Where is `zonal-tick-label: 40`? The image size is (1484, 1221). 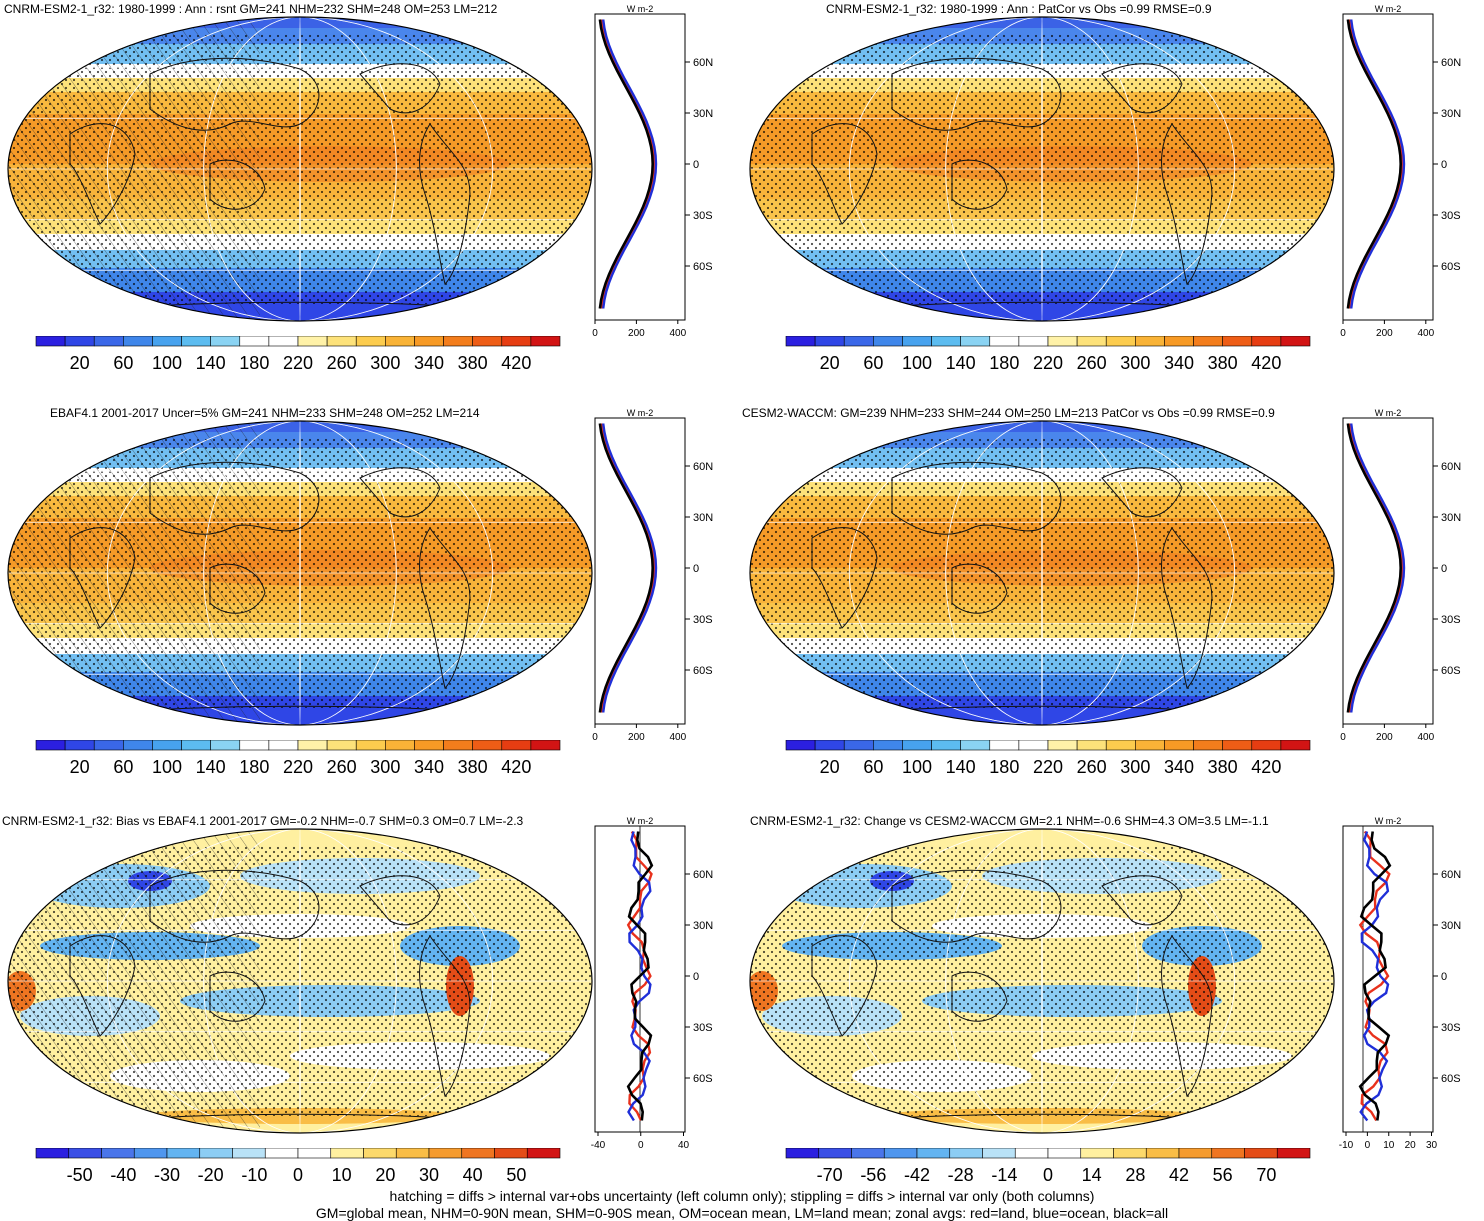 zonal-tick-label: 40 is located at coordinates (684, 1145).